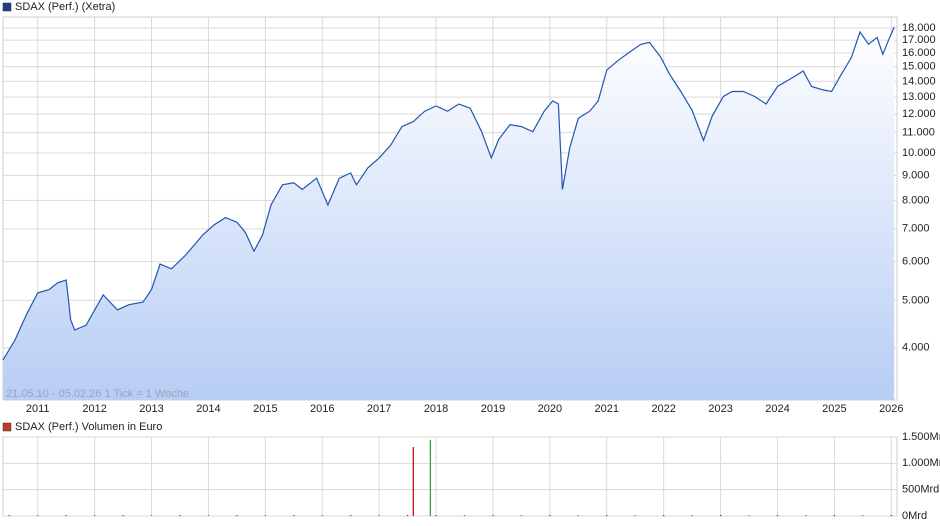 This screenshot has width=940, height=526. I want to click on y-tick-label: 500Mrd, so click(920, 490).